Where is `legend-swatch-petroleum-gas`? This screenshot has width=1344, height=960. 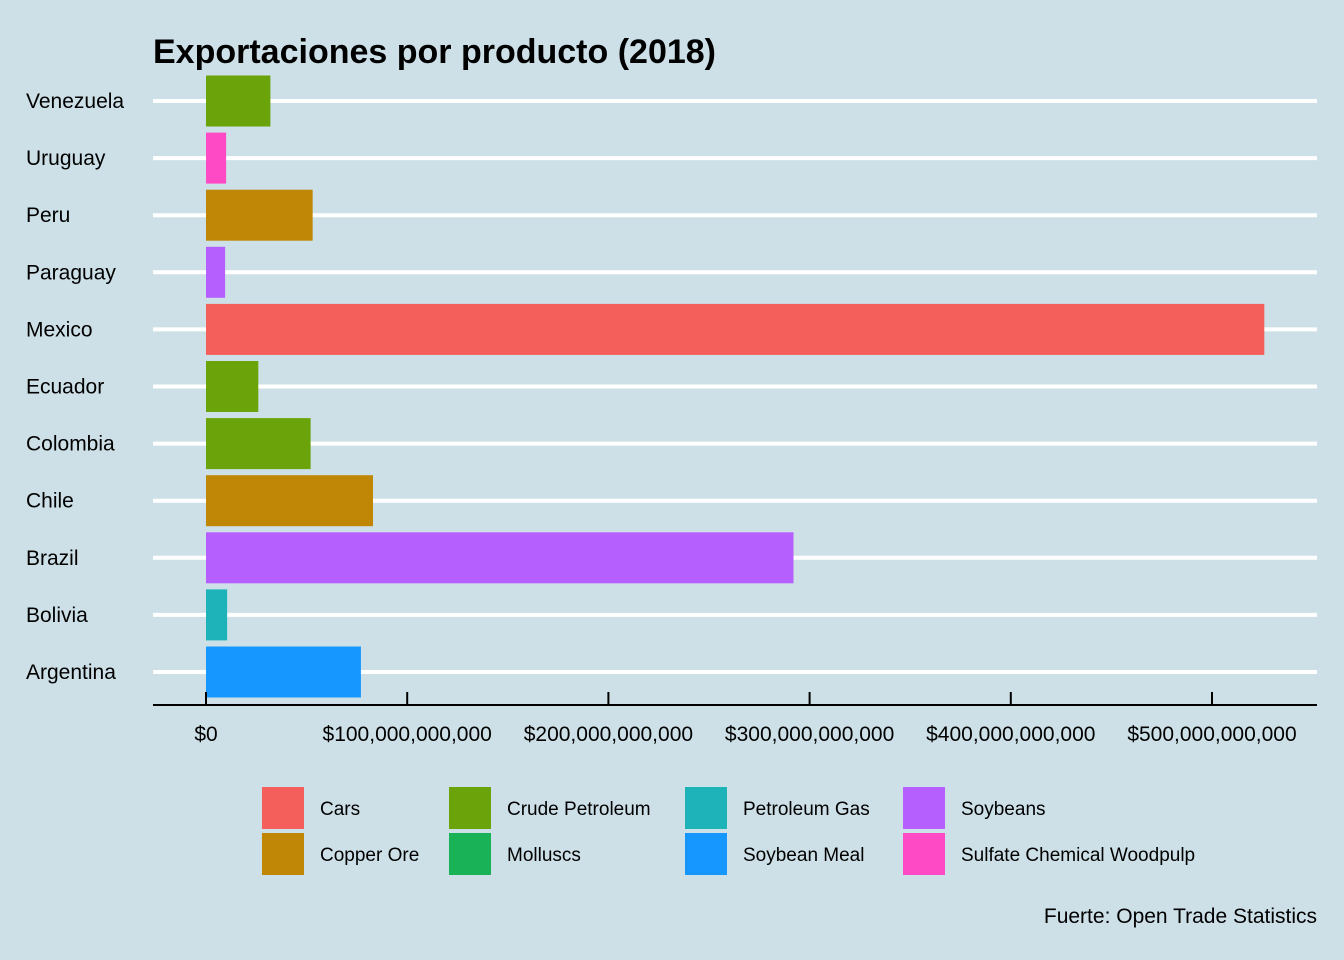
legend-swatch-petroleum-gas is located at coordinates (706, 808).